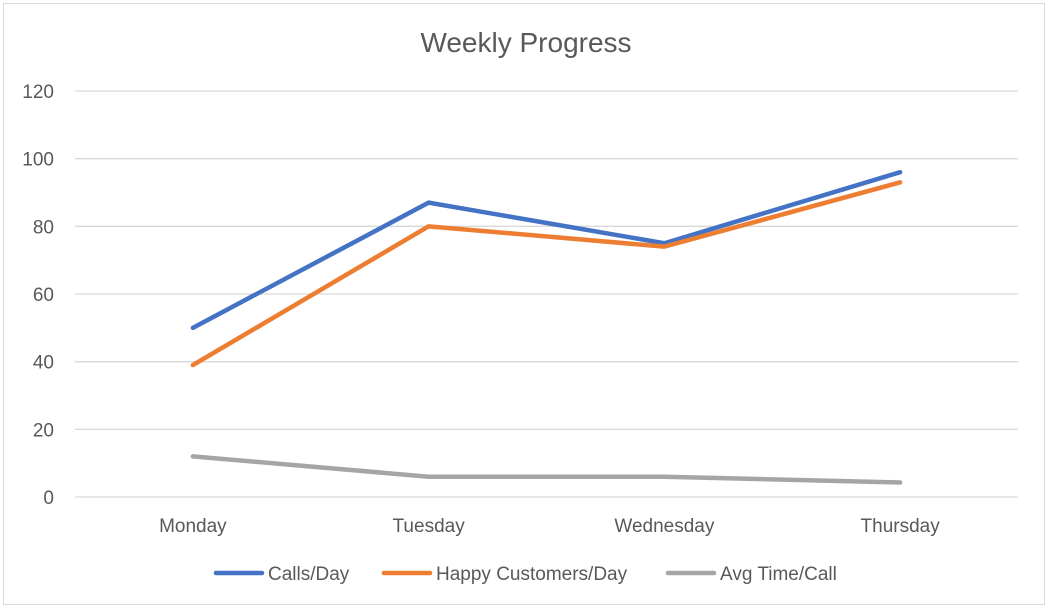  I want to click on y-tick-label: 100, so click(38, 160).